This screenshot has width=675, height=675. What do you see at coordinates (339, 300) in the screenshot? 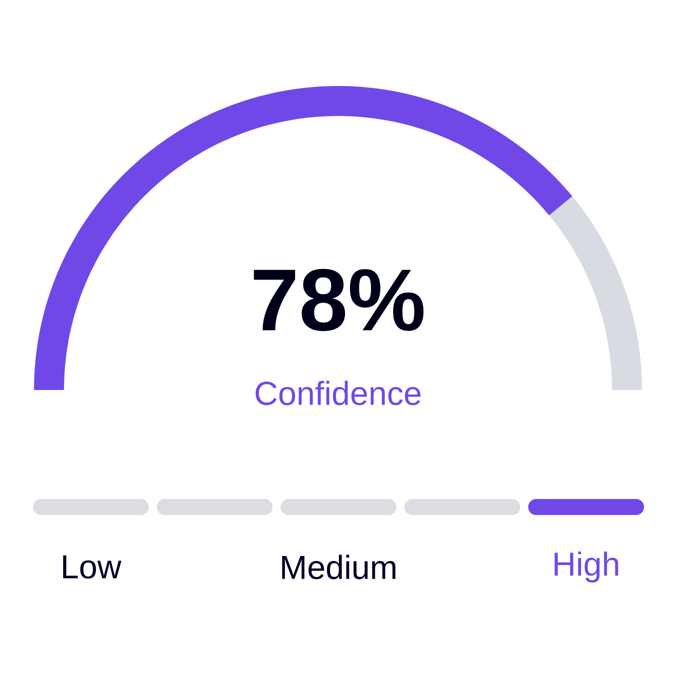
I see `data-label: 78%` at bounding box center [339, 300].